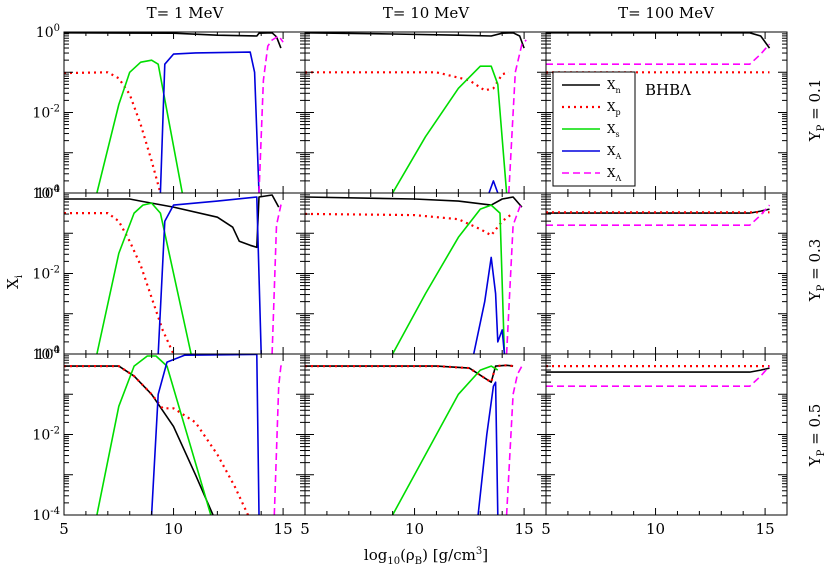  I want to click on row-label-yp01: YP = 0.1, so click(816, 111).